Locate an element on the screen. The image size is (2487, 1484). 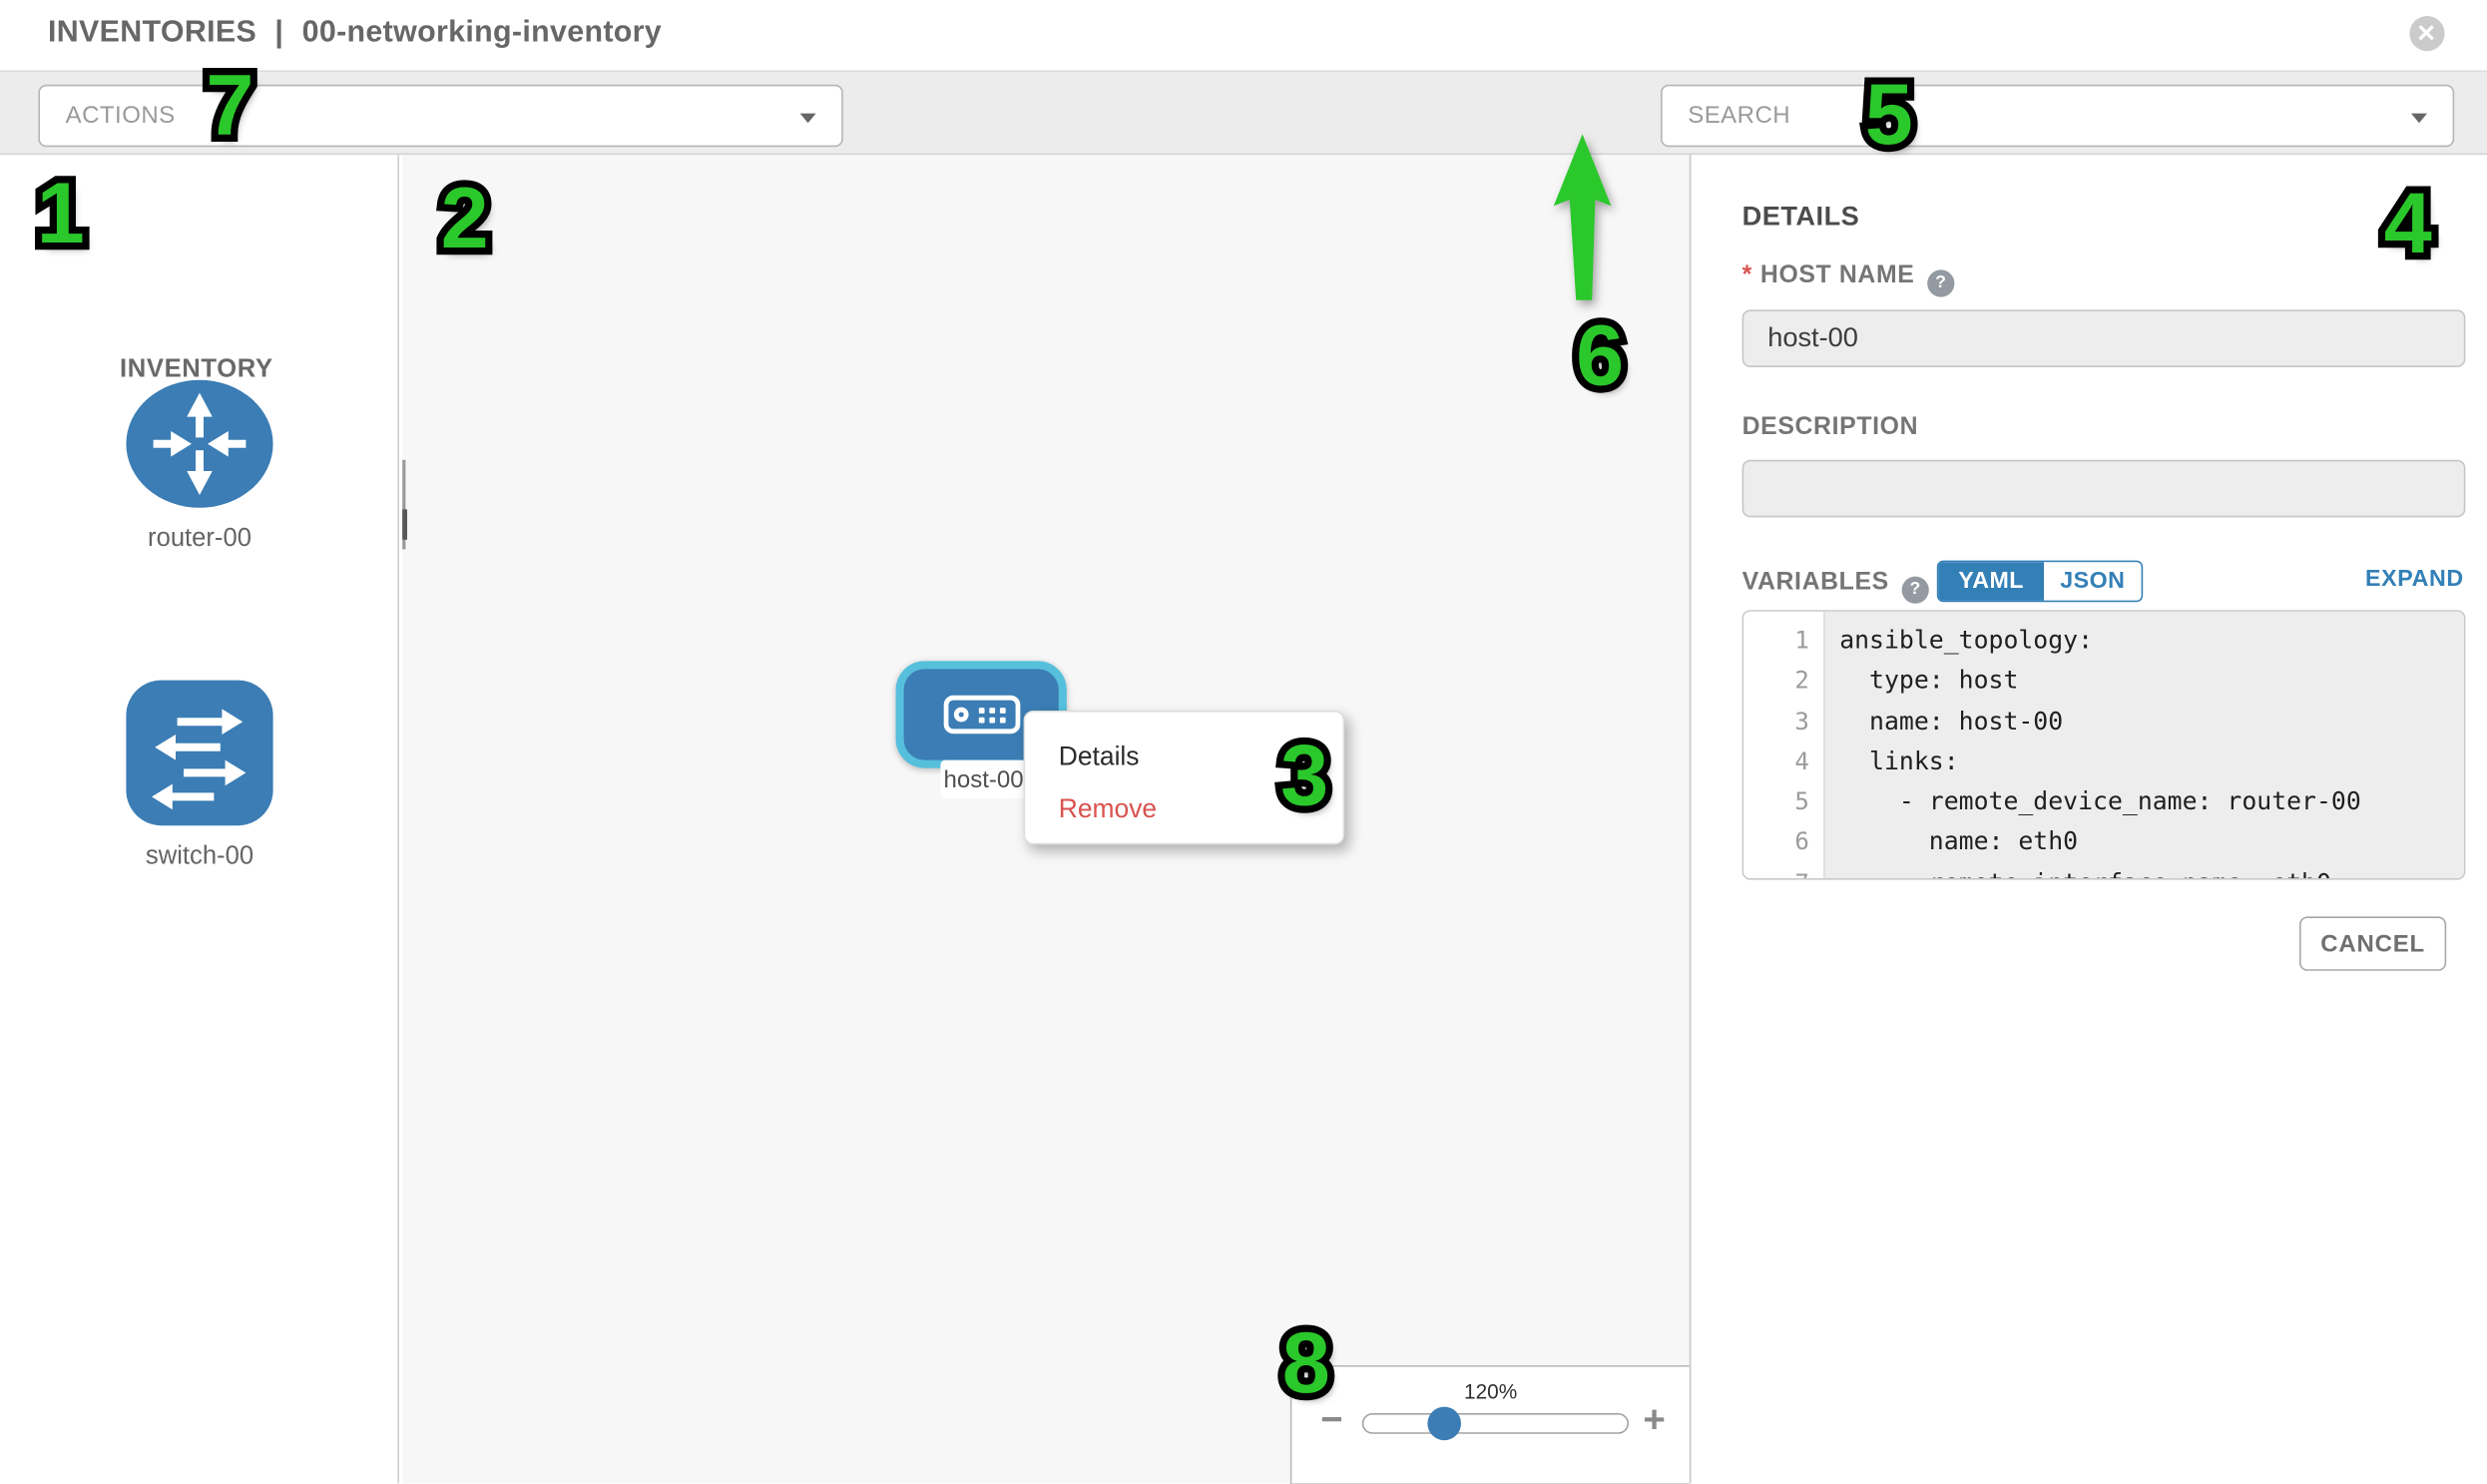
palette-item-router: router-00 is located at coordinates (200, 466).